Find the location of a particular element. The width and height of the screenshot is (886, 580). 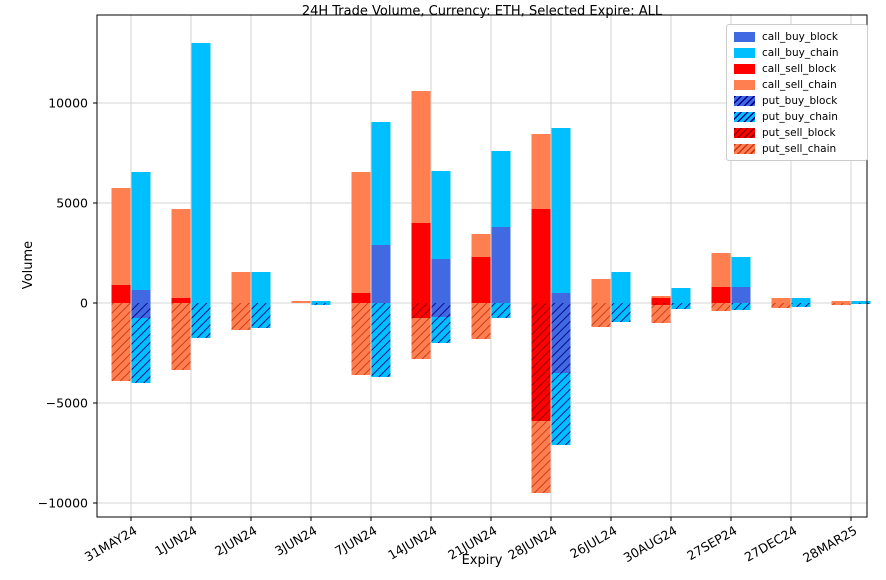

bar-call_sell_block-31MAY24 is located at coordinates (121, 294).